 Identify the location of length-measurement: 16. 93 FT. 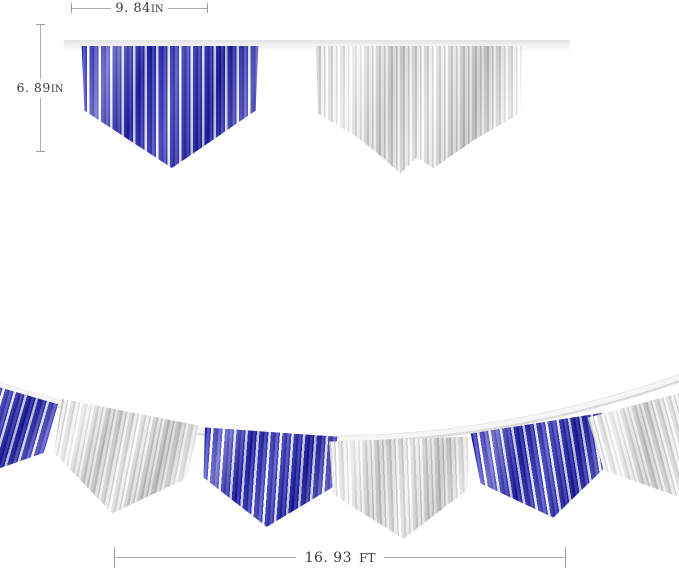
(340, 557).